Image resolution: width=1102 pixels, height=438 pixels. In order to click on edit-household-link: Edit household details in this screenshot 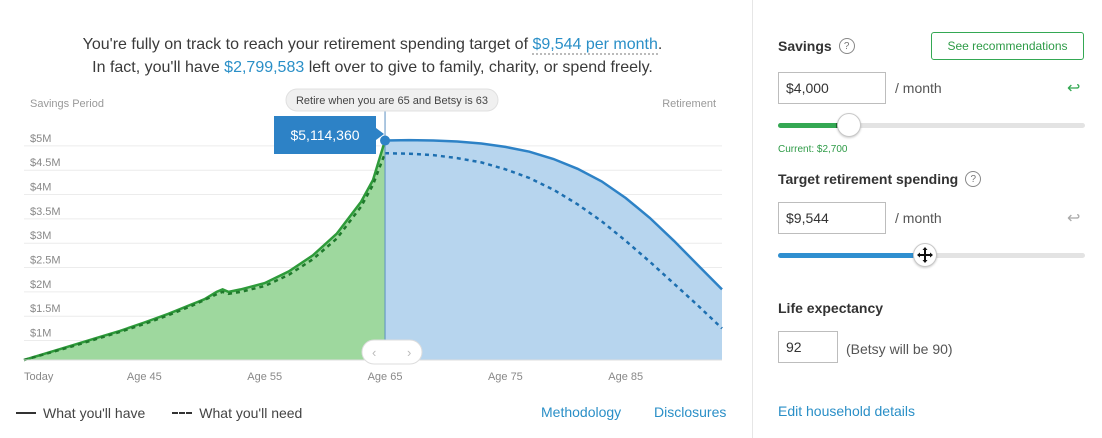, I will do `click(846, 411)`.